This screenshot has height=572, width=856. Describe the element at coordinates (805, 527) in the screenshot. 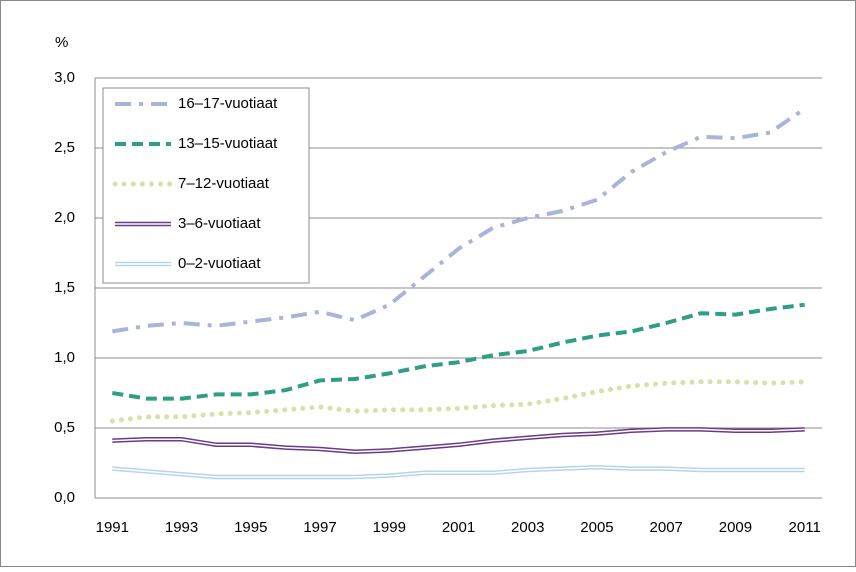

I see `x-tick-label: 2011` at that location.